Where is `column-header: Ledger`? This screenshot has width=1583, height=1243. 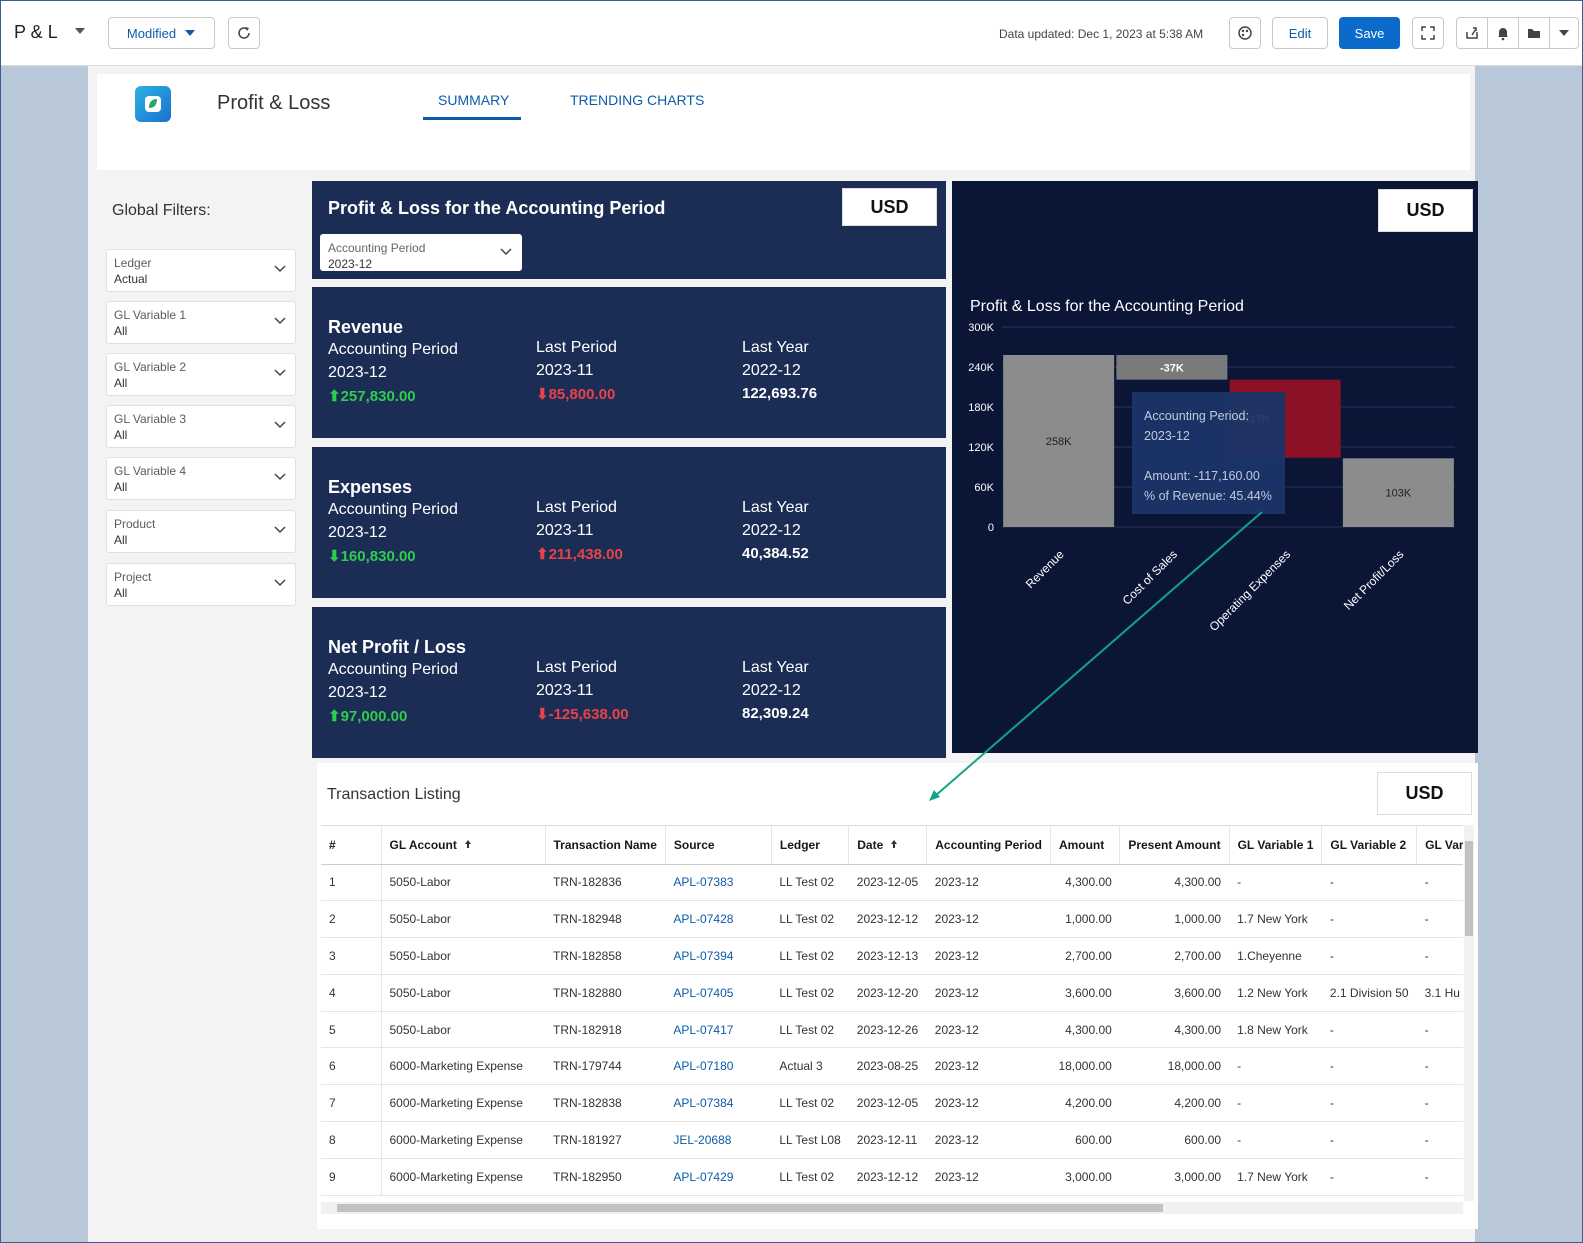 column-header: Ledger is located at coordinates (810, 845).